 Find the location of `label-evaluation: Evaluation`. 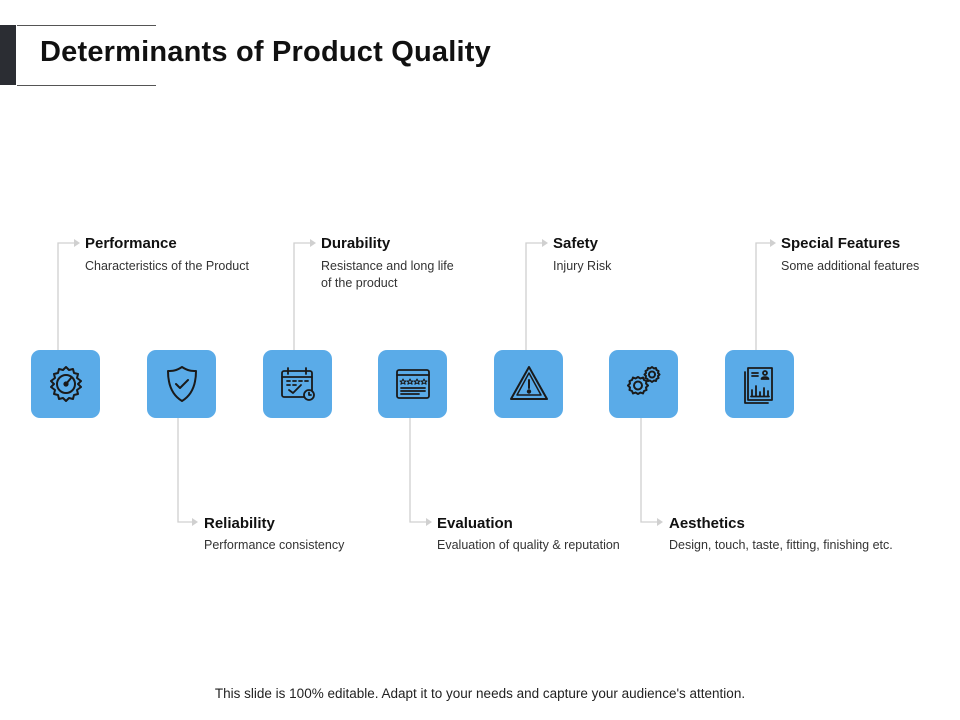

label-evaluation: Evaluation is located at coordinates (475, 523).